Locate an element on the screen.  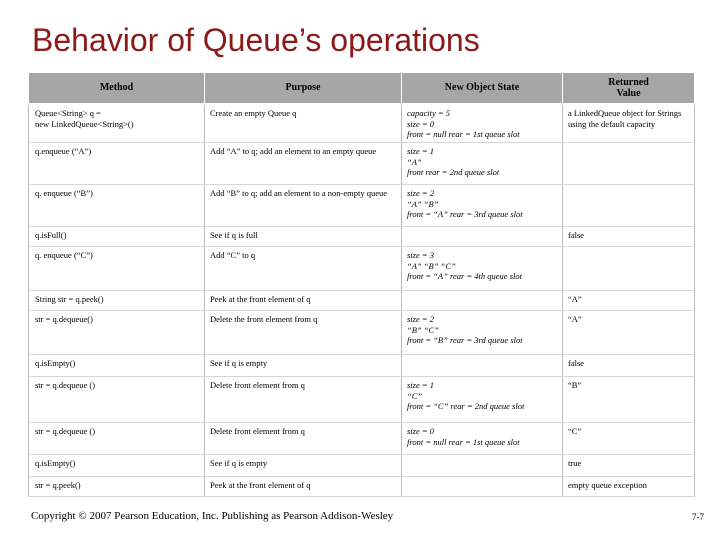
header-method: Method is located at coordinates (116, 88).